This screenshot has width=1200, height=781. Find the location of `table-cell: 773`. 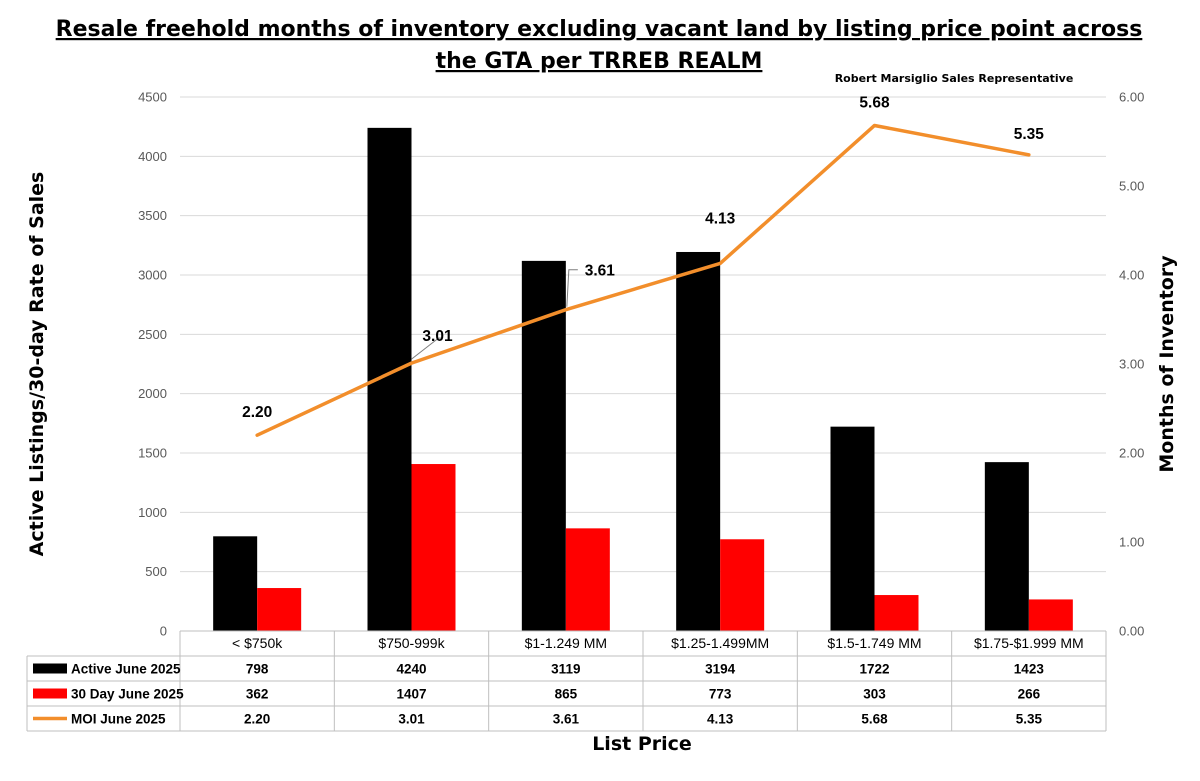

table-cell: 773 is located at coordinates (720, 694).